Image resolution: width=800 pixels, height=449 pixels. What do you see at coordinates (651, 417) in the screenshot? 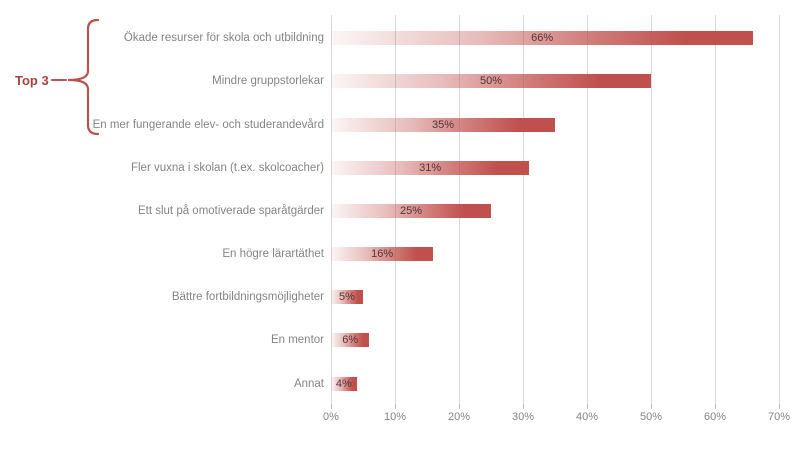
I see `x-axis-tick-label: 50%` at bounding box center [651, 417].